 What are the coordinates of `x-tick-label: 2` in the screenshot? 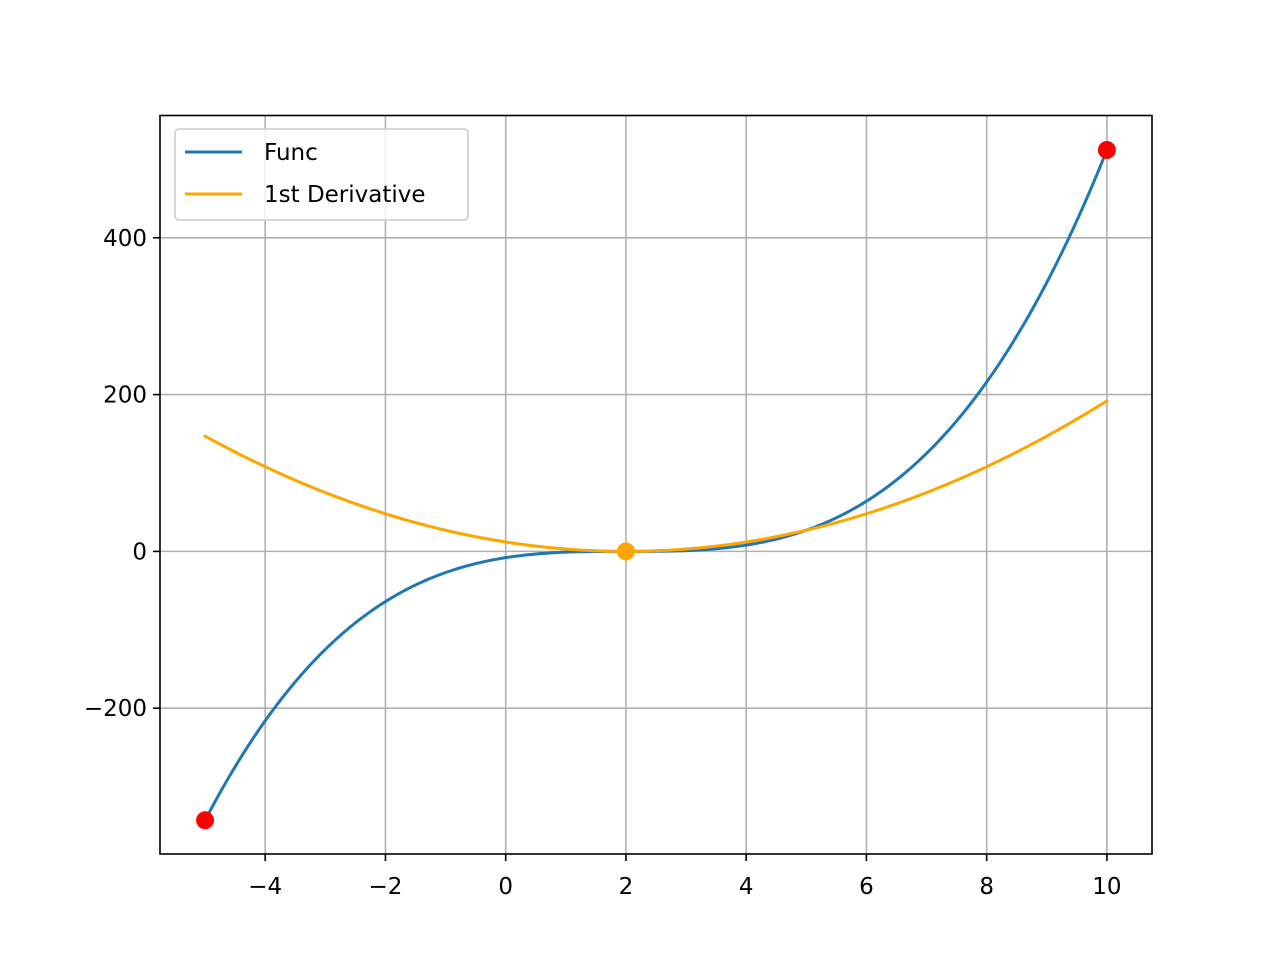 It's located at (626, 887).